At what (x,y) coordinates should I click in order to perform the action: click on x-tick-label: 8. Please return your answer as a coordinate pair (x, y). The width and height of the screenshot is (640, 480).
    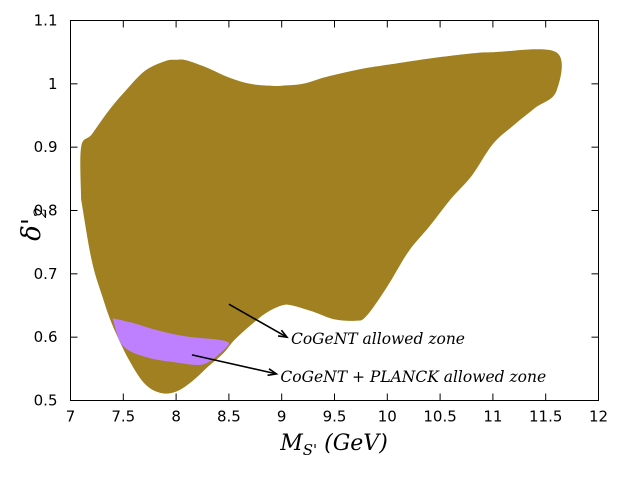
    Looking at the image, I should click on (176, 417).